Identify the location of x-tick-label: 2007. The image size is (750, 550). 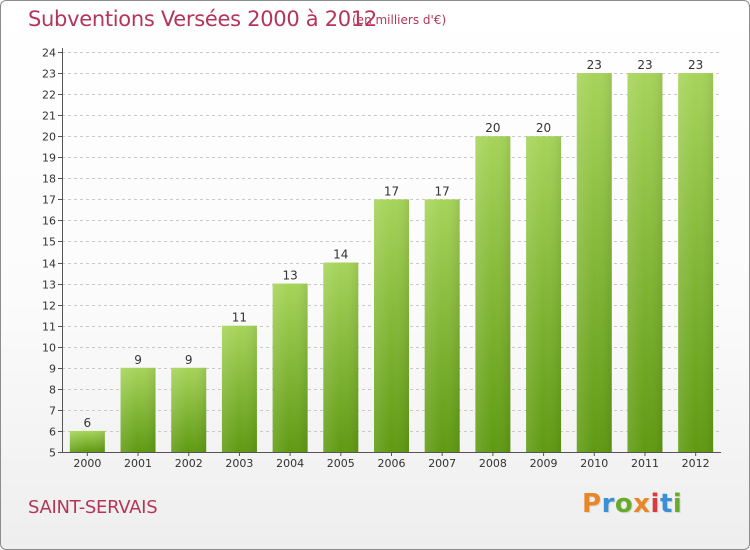
(442, 463).